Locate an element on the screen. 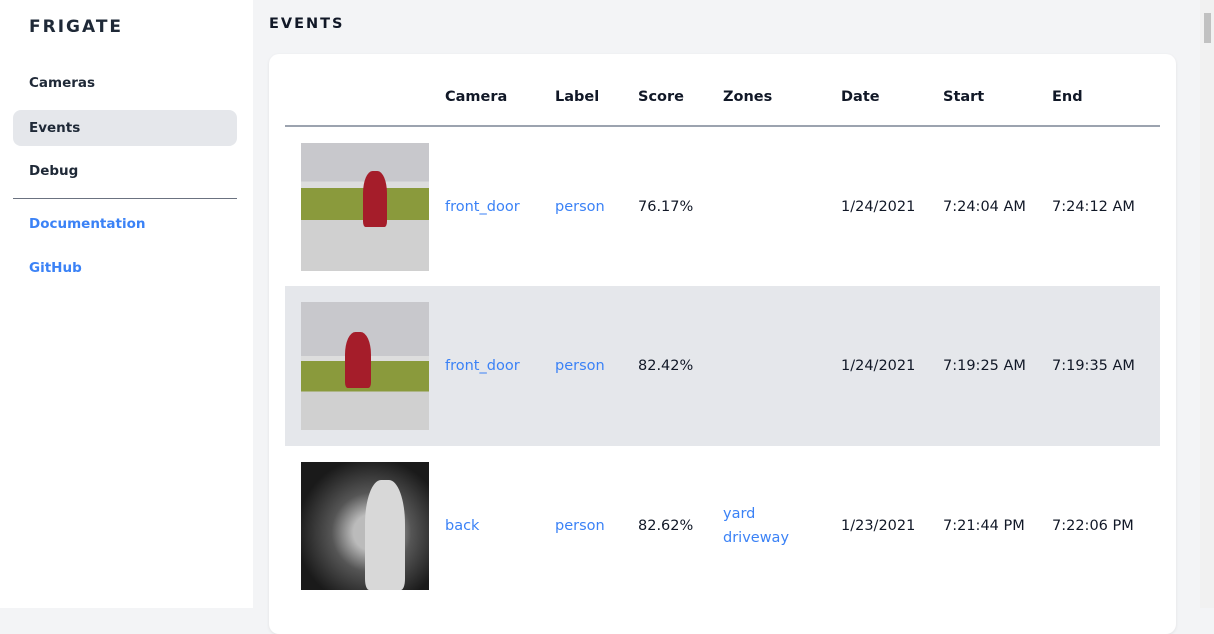  col-score: Score is located at coordinates (680, 90).